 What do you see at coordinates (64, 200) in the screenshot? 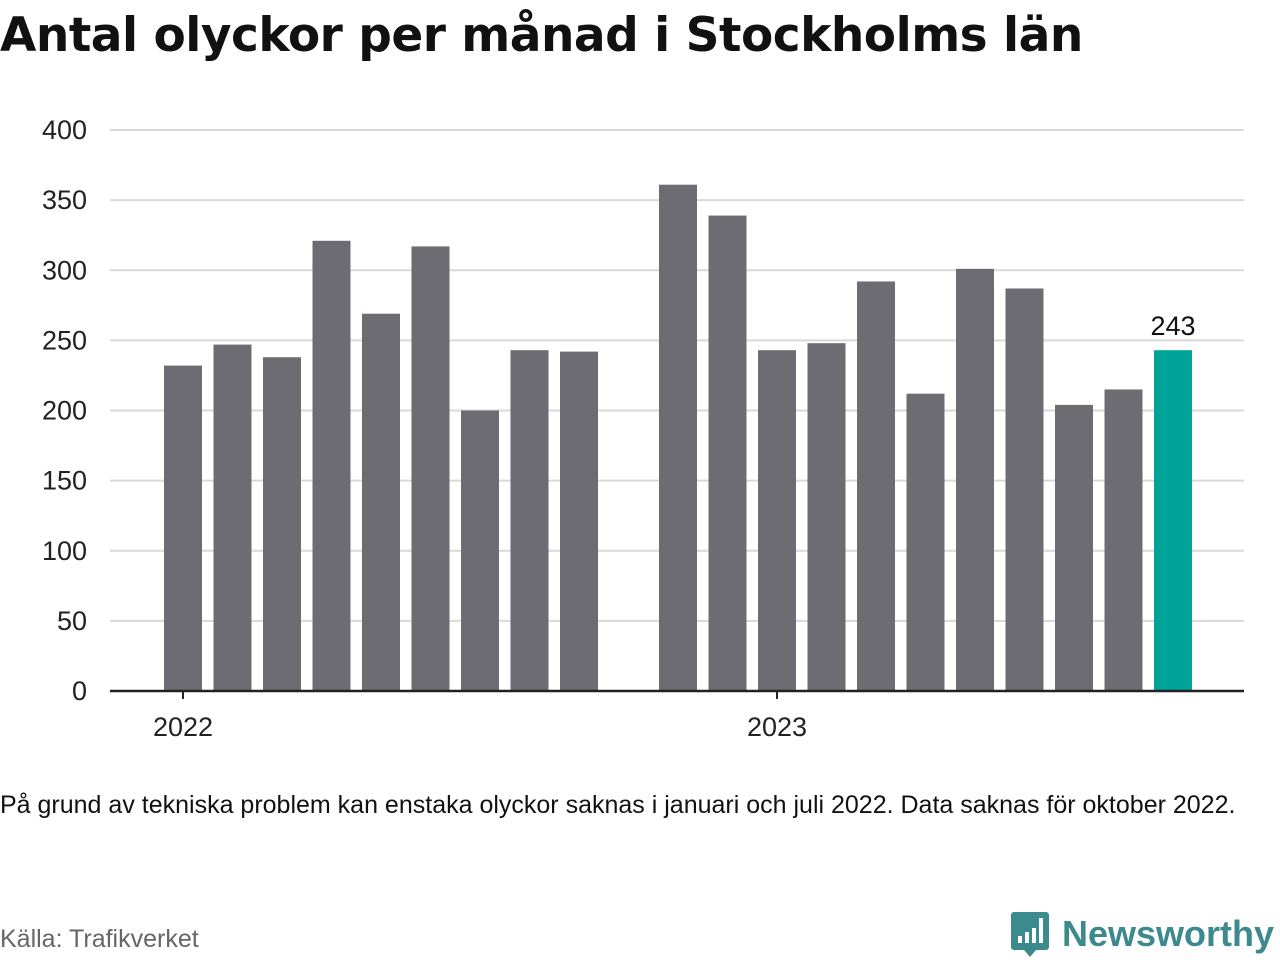
I see `y-tick-label: 350` at bounding box center [64, 200].